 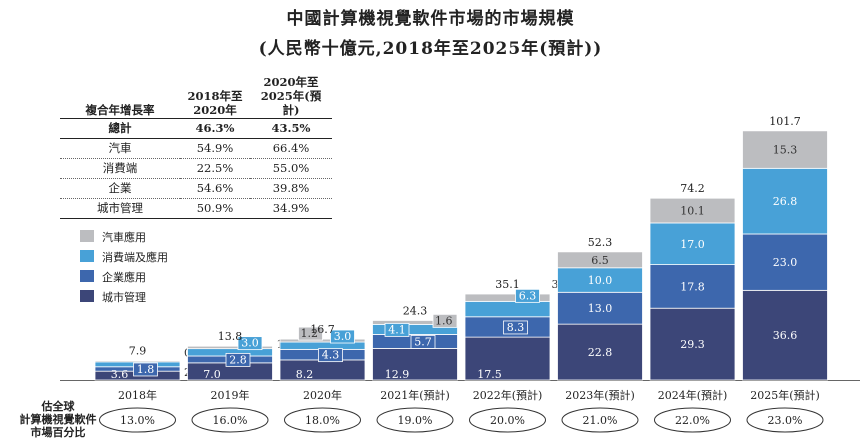 I want to click on bar-value-label: 17.5, so click(x=489, y=374).